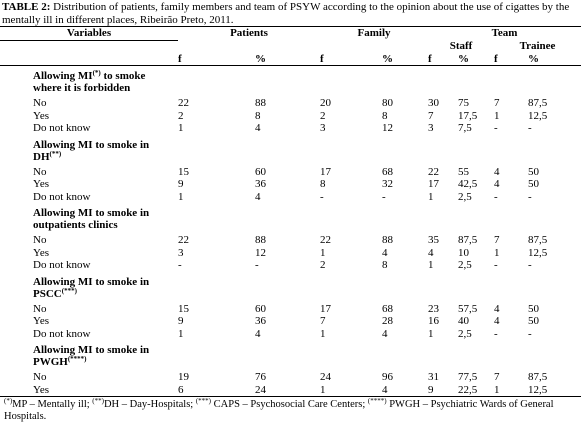  What do you see at coordinates (388, 377) in the screenshot?
I see `cell: 96` at bounding box center [388, 377].